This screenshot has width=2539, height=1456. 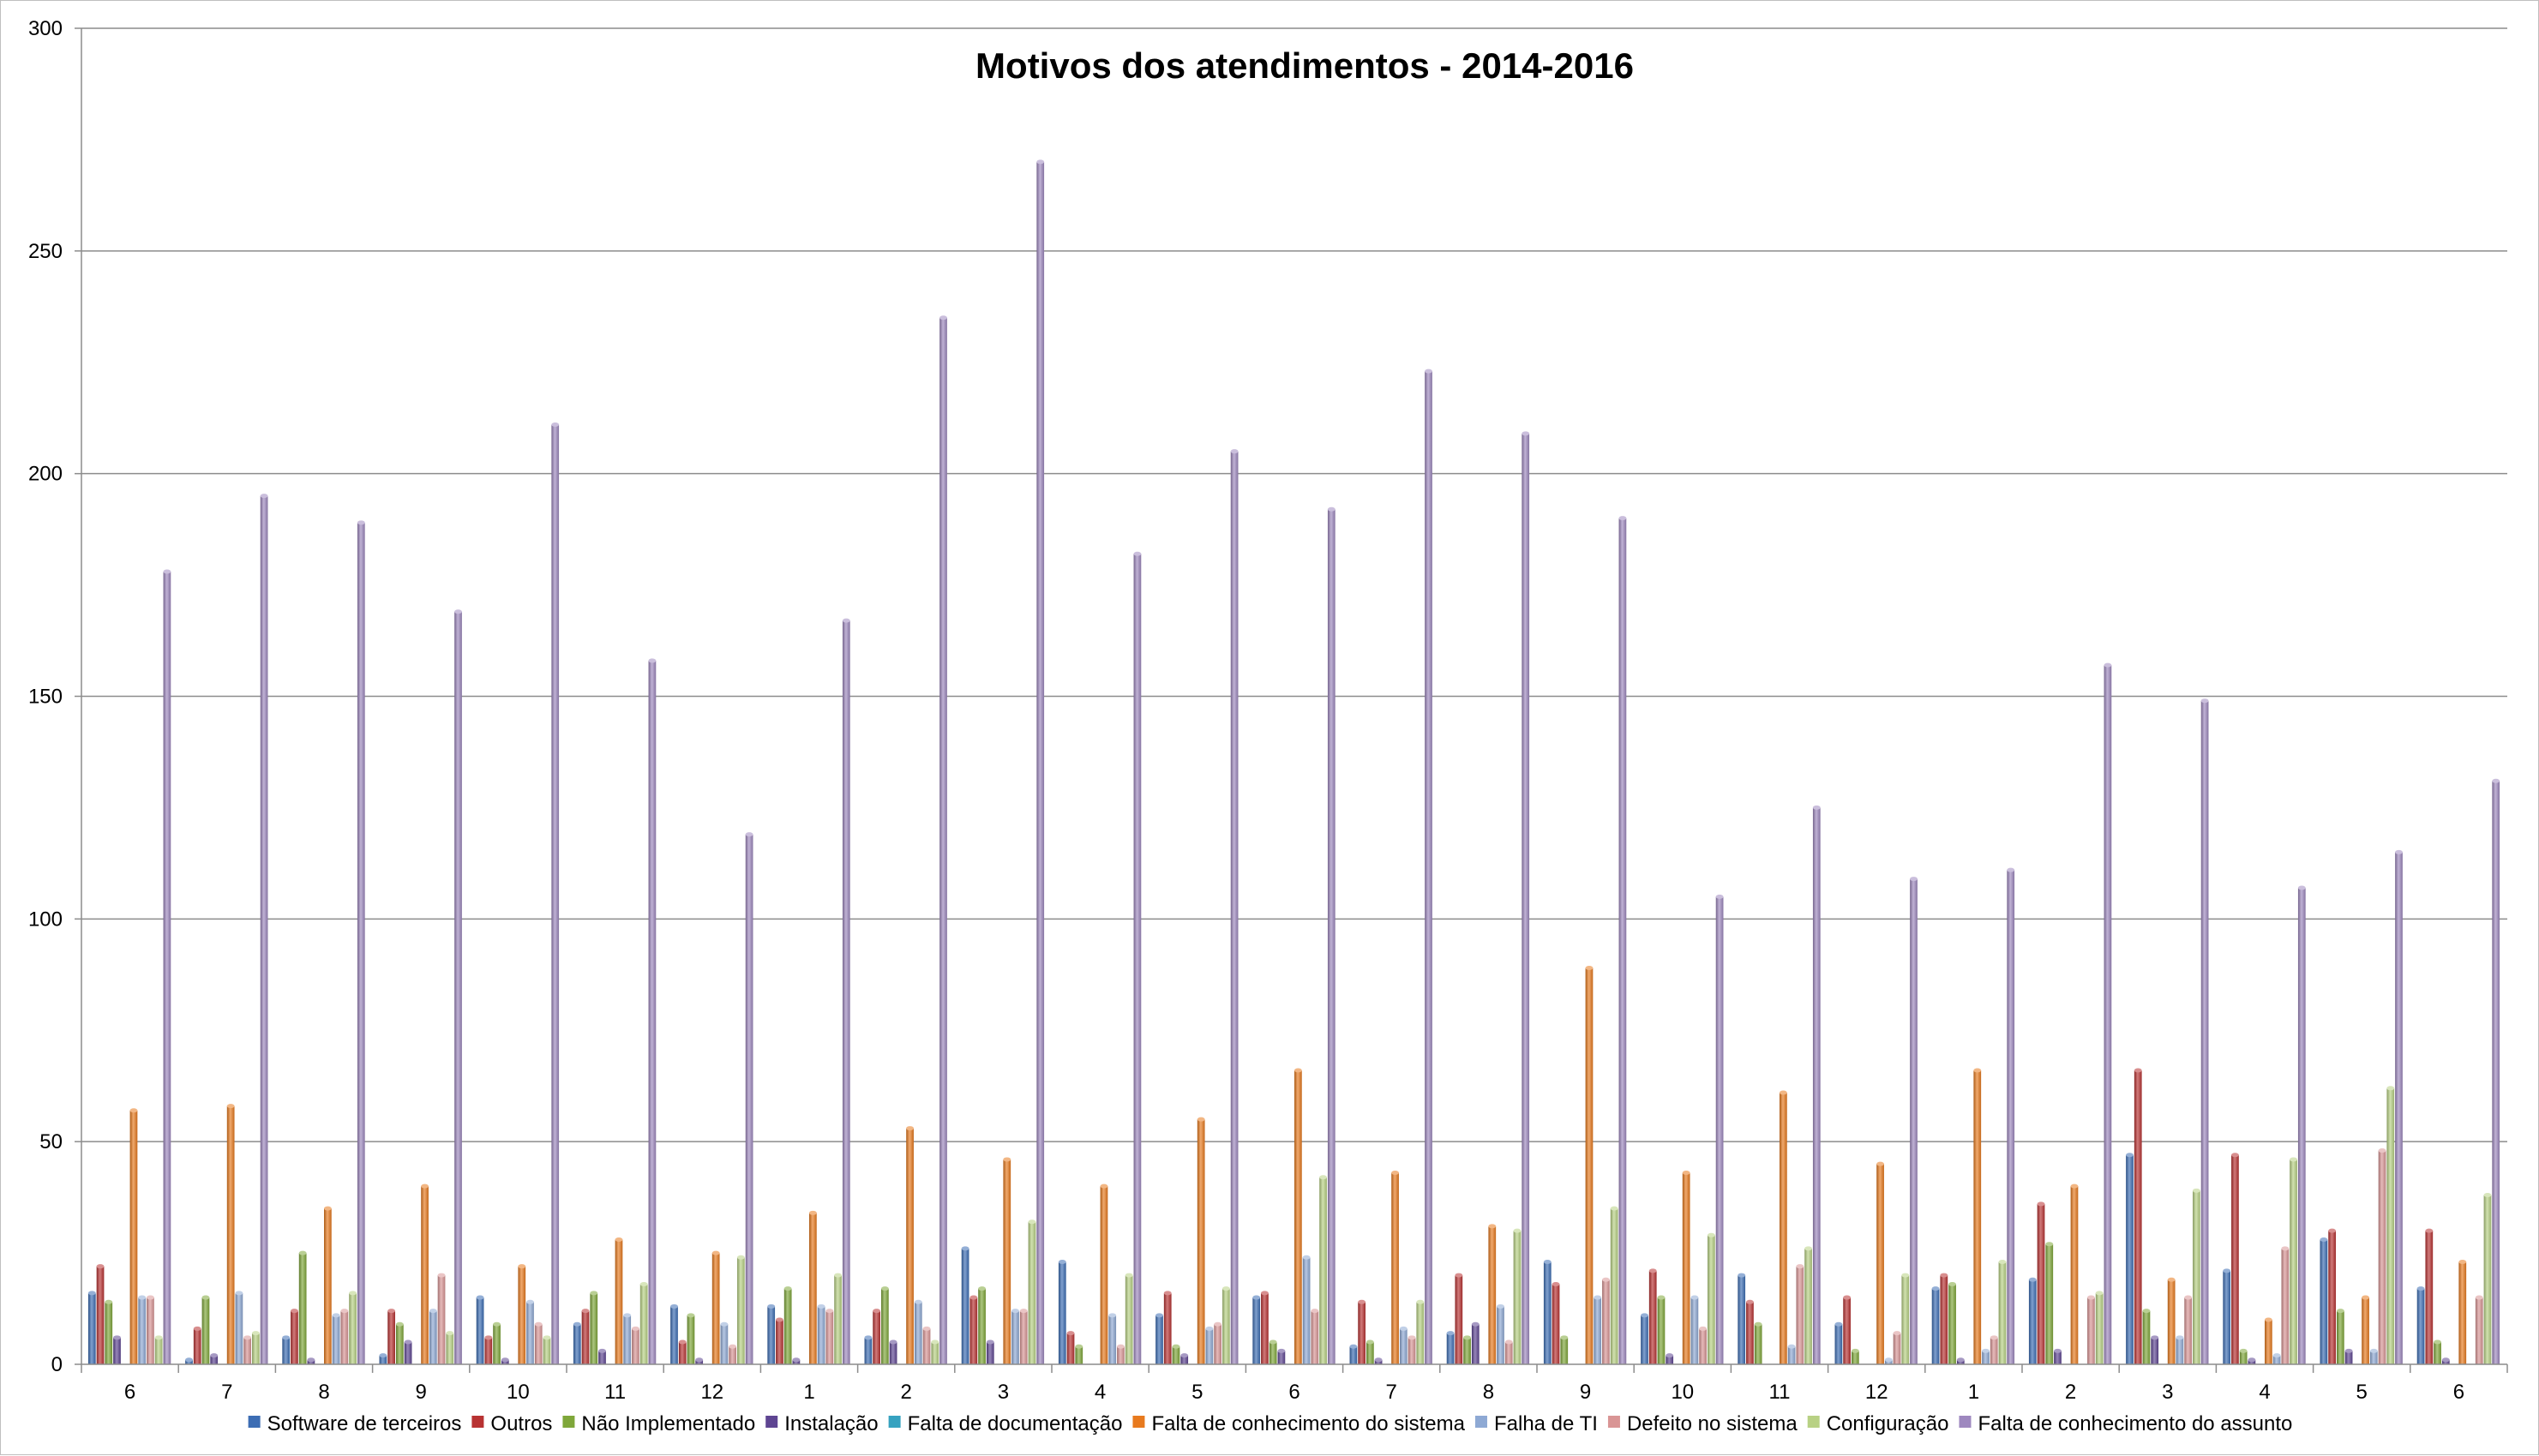 What do you see at coordinates (45, 475) in the screenshot?
I see `y-tick-label: 200` at bounding box center [45, 475].